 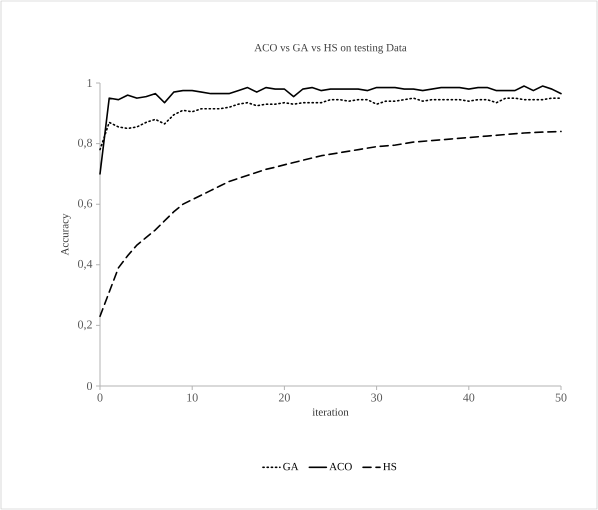 What do you see at coordinates (66, 235) in the screenshot?
I see `y-axis-title: Accuracy` at bounding box center [66, 235].